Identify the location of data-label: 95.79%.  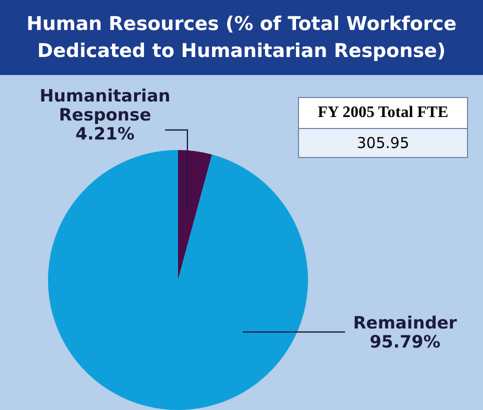
(405, 342).